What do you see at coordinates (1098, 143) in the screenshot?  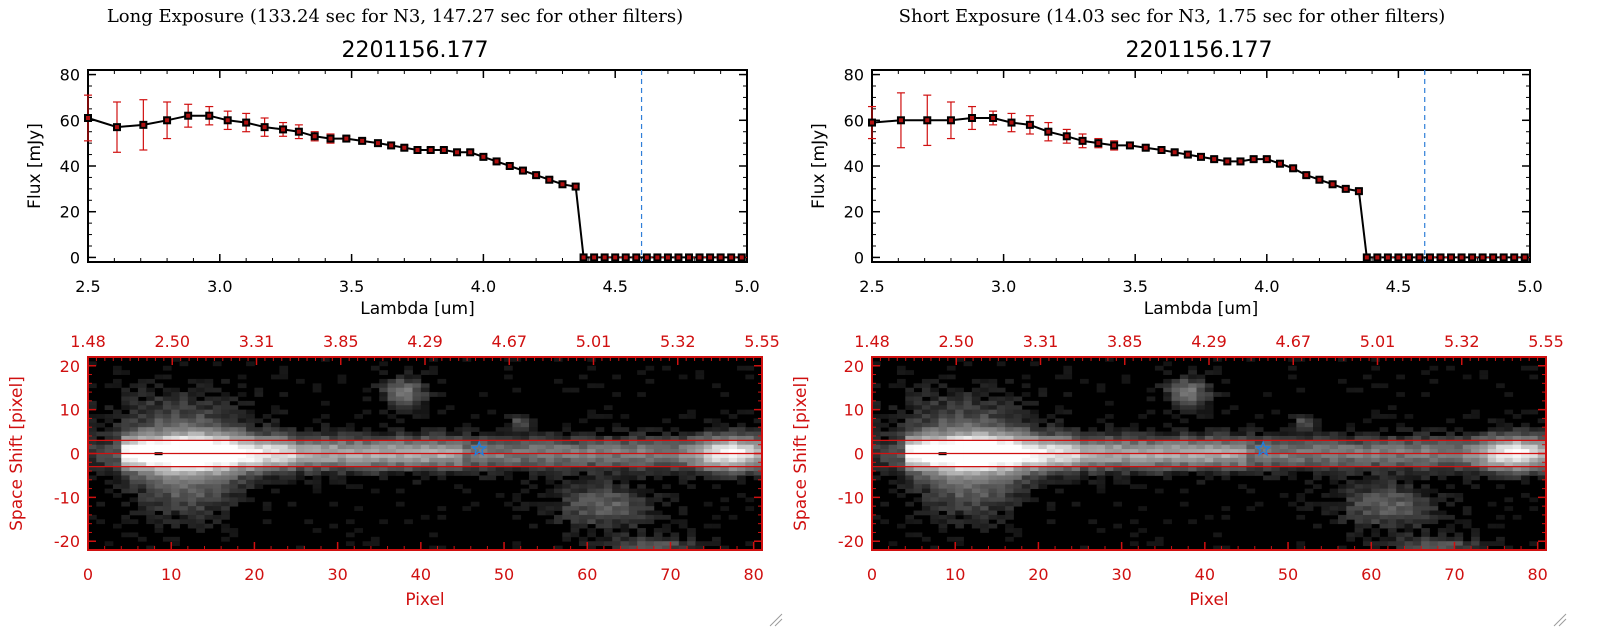 I see `data-point-core` at bounding box center [1098, 143].